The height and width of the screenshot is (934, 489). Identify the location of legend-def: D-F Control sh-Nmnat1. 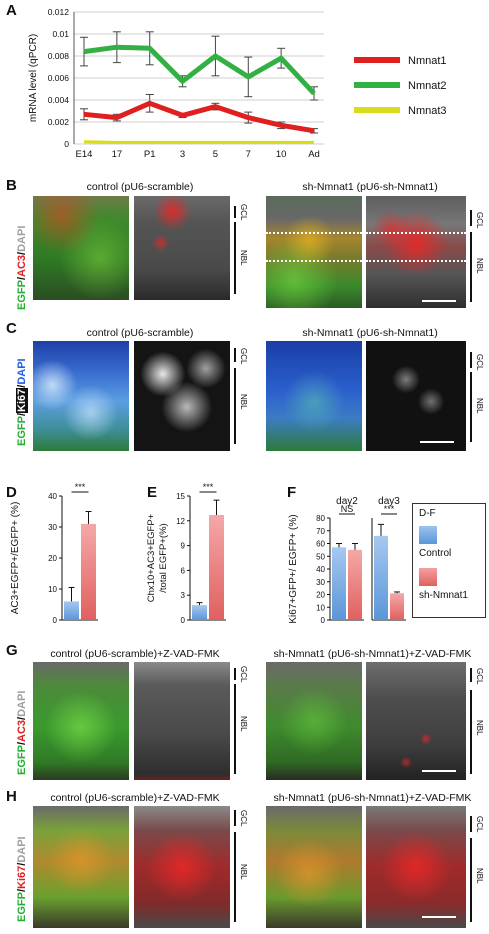
(449, 560).